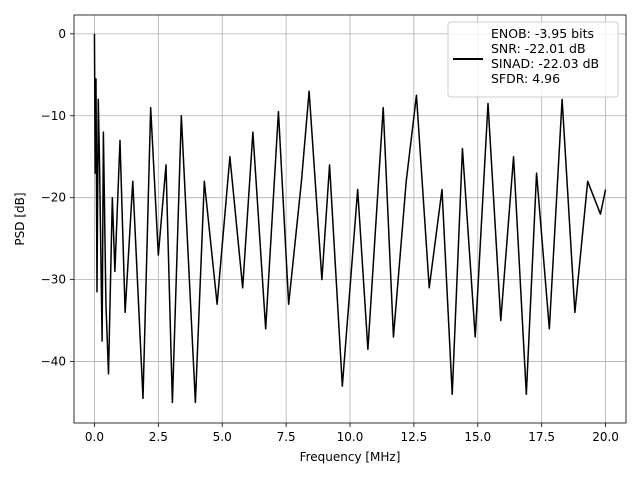  Describe the element at coordinates (20, 218) in the screenshot. I see `y-axis-label: PSD [dB]` at that location.